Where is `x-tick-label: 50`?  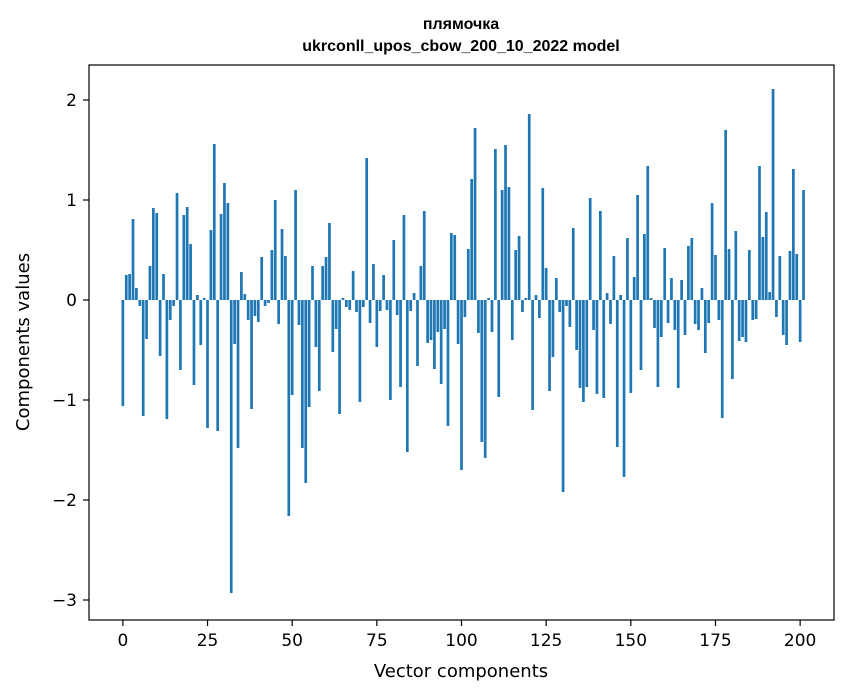 x-tick-label: 50 is located at coordinates (292, 641).